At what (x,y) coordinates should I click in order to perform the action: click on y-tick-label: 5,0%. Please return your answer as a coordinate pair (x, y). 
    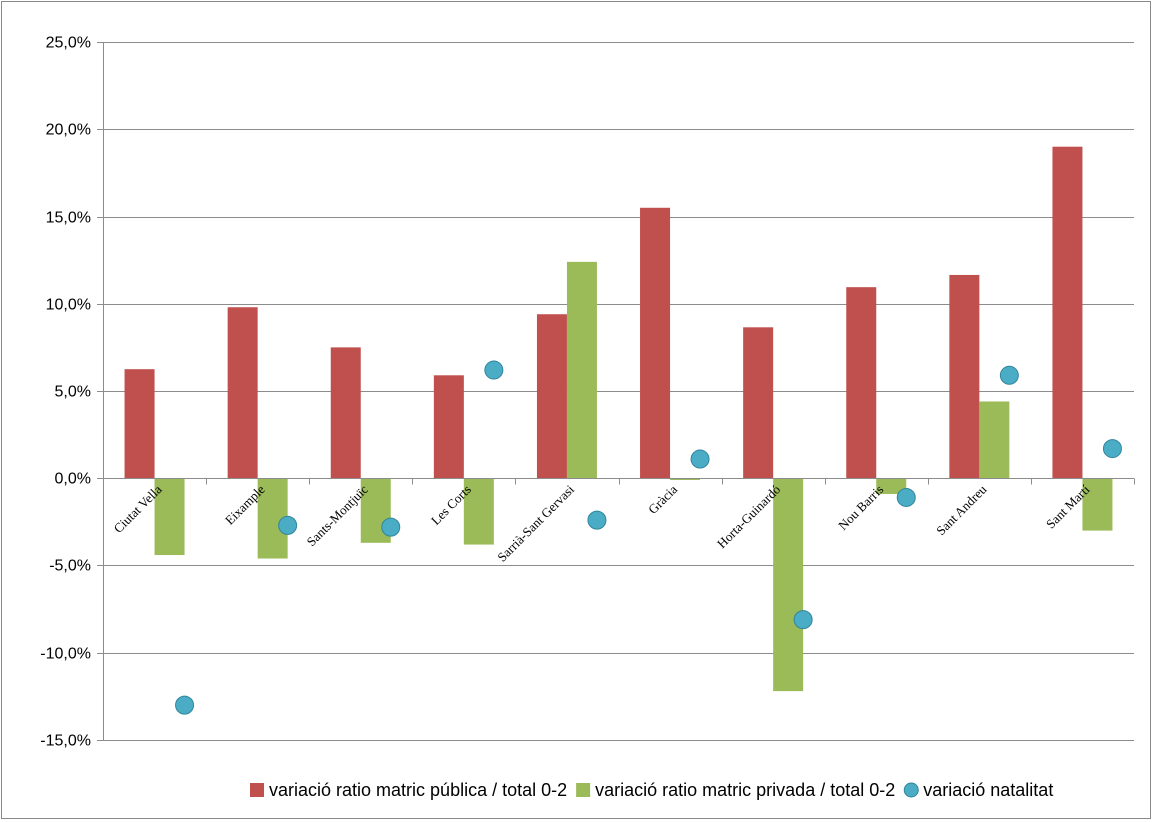
    Looking at the image, I should click on (73, 392).